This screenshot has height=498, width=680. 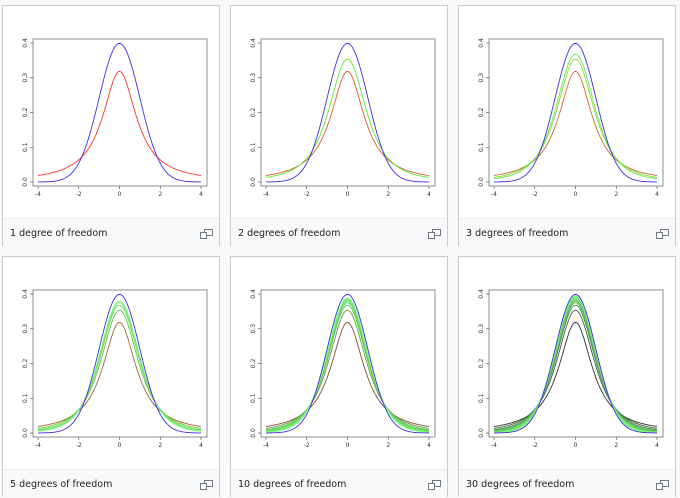 What do you see at coordinates (494, 445) in the screenshot?
I see `x-tick-label: -4` at bounding box center [494, 445].